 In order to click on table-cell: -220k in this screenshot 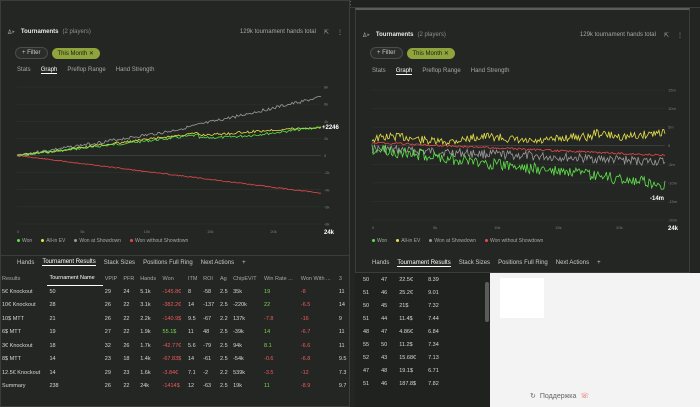, I will do `click(240, 305)`.